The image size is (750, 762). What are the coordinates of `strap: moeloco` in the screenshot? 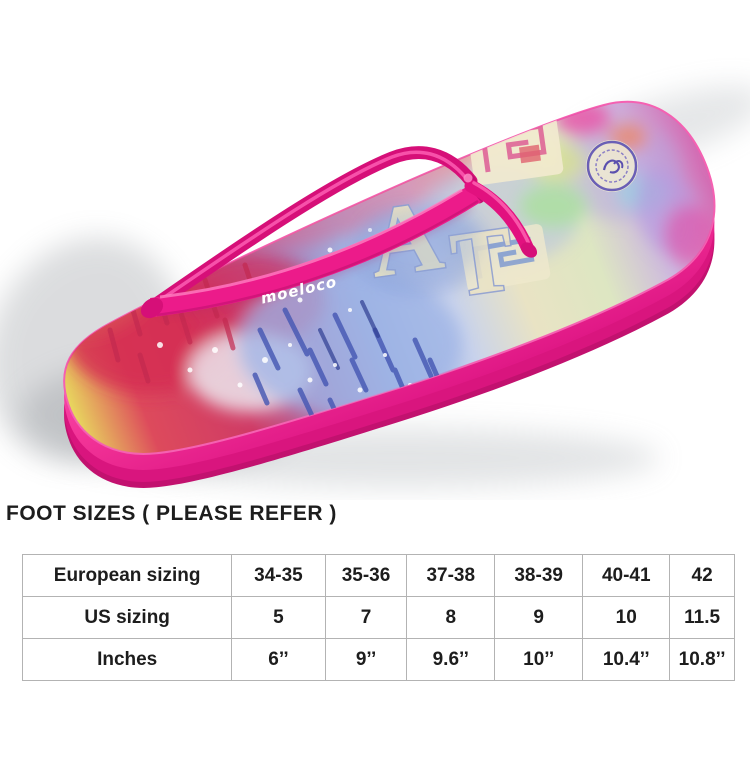 It's located at (339, 232).